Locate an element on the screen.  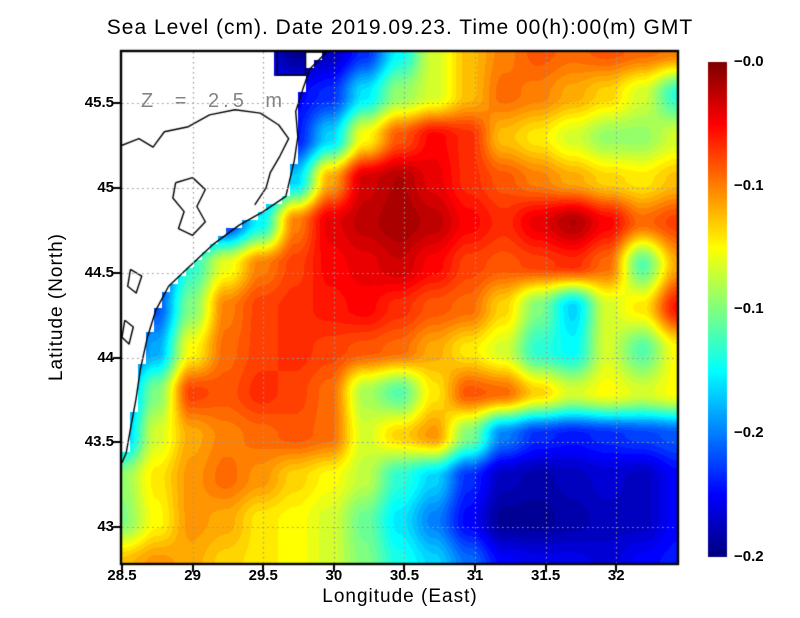
x-tick-label: 30 is located at coordinates (334, 575).